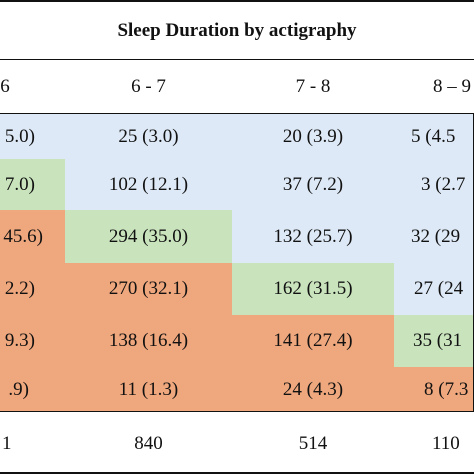 The image size is (474, 474). I want to click on column-header: 6, so click(5, 86).